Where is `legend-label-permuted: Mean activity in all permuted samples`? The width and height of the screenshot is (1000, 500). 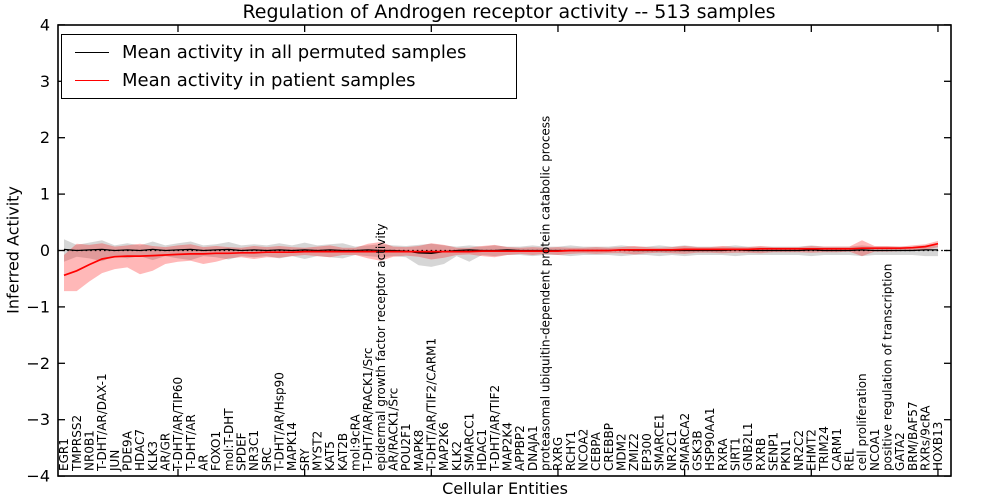 legend-label-permuted: Mean activity in all permuted samples is located at coordinates (294, 52).